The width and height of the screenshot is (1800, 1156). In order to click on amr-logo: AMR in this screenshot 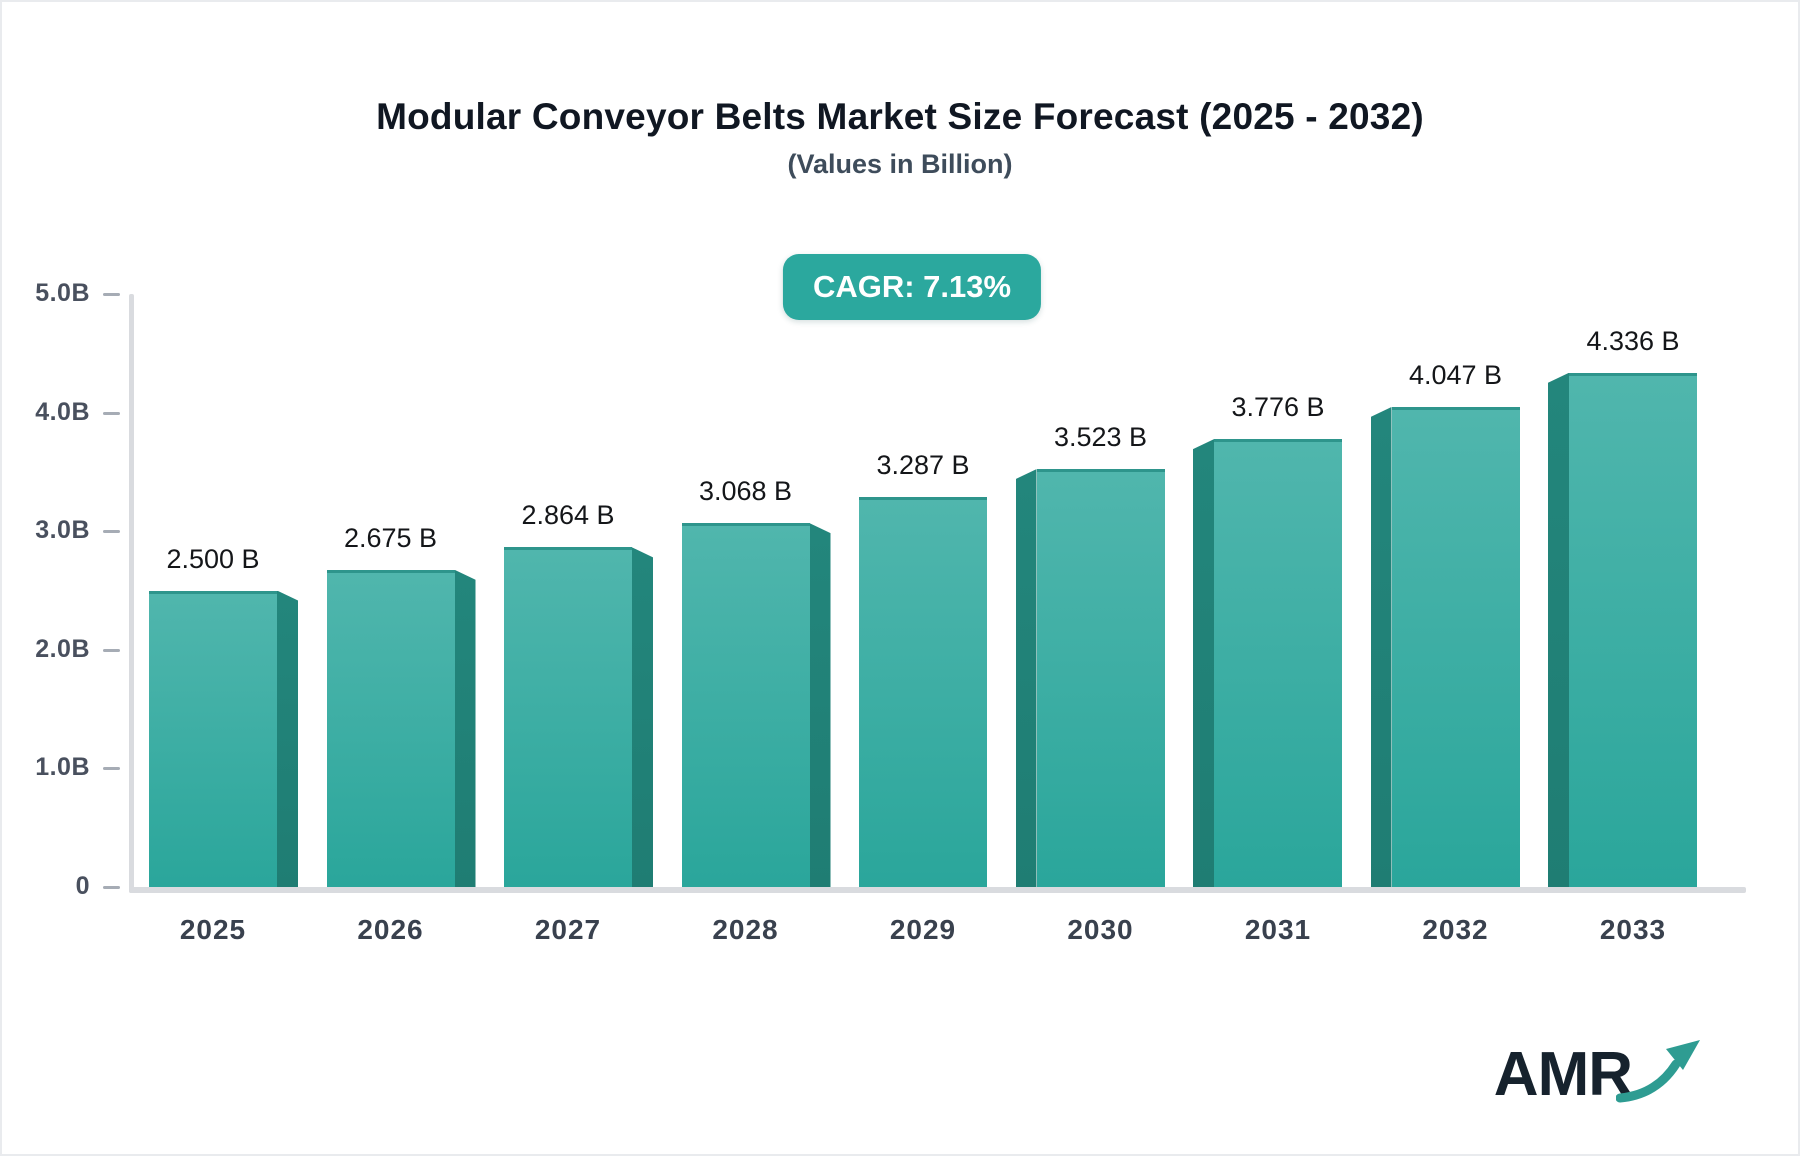, I will do `click(1598, 1074)`.